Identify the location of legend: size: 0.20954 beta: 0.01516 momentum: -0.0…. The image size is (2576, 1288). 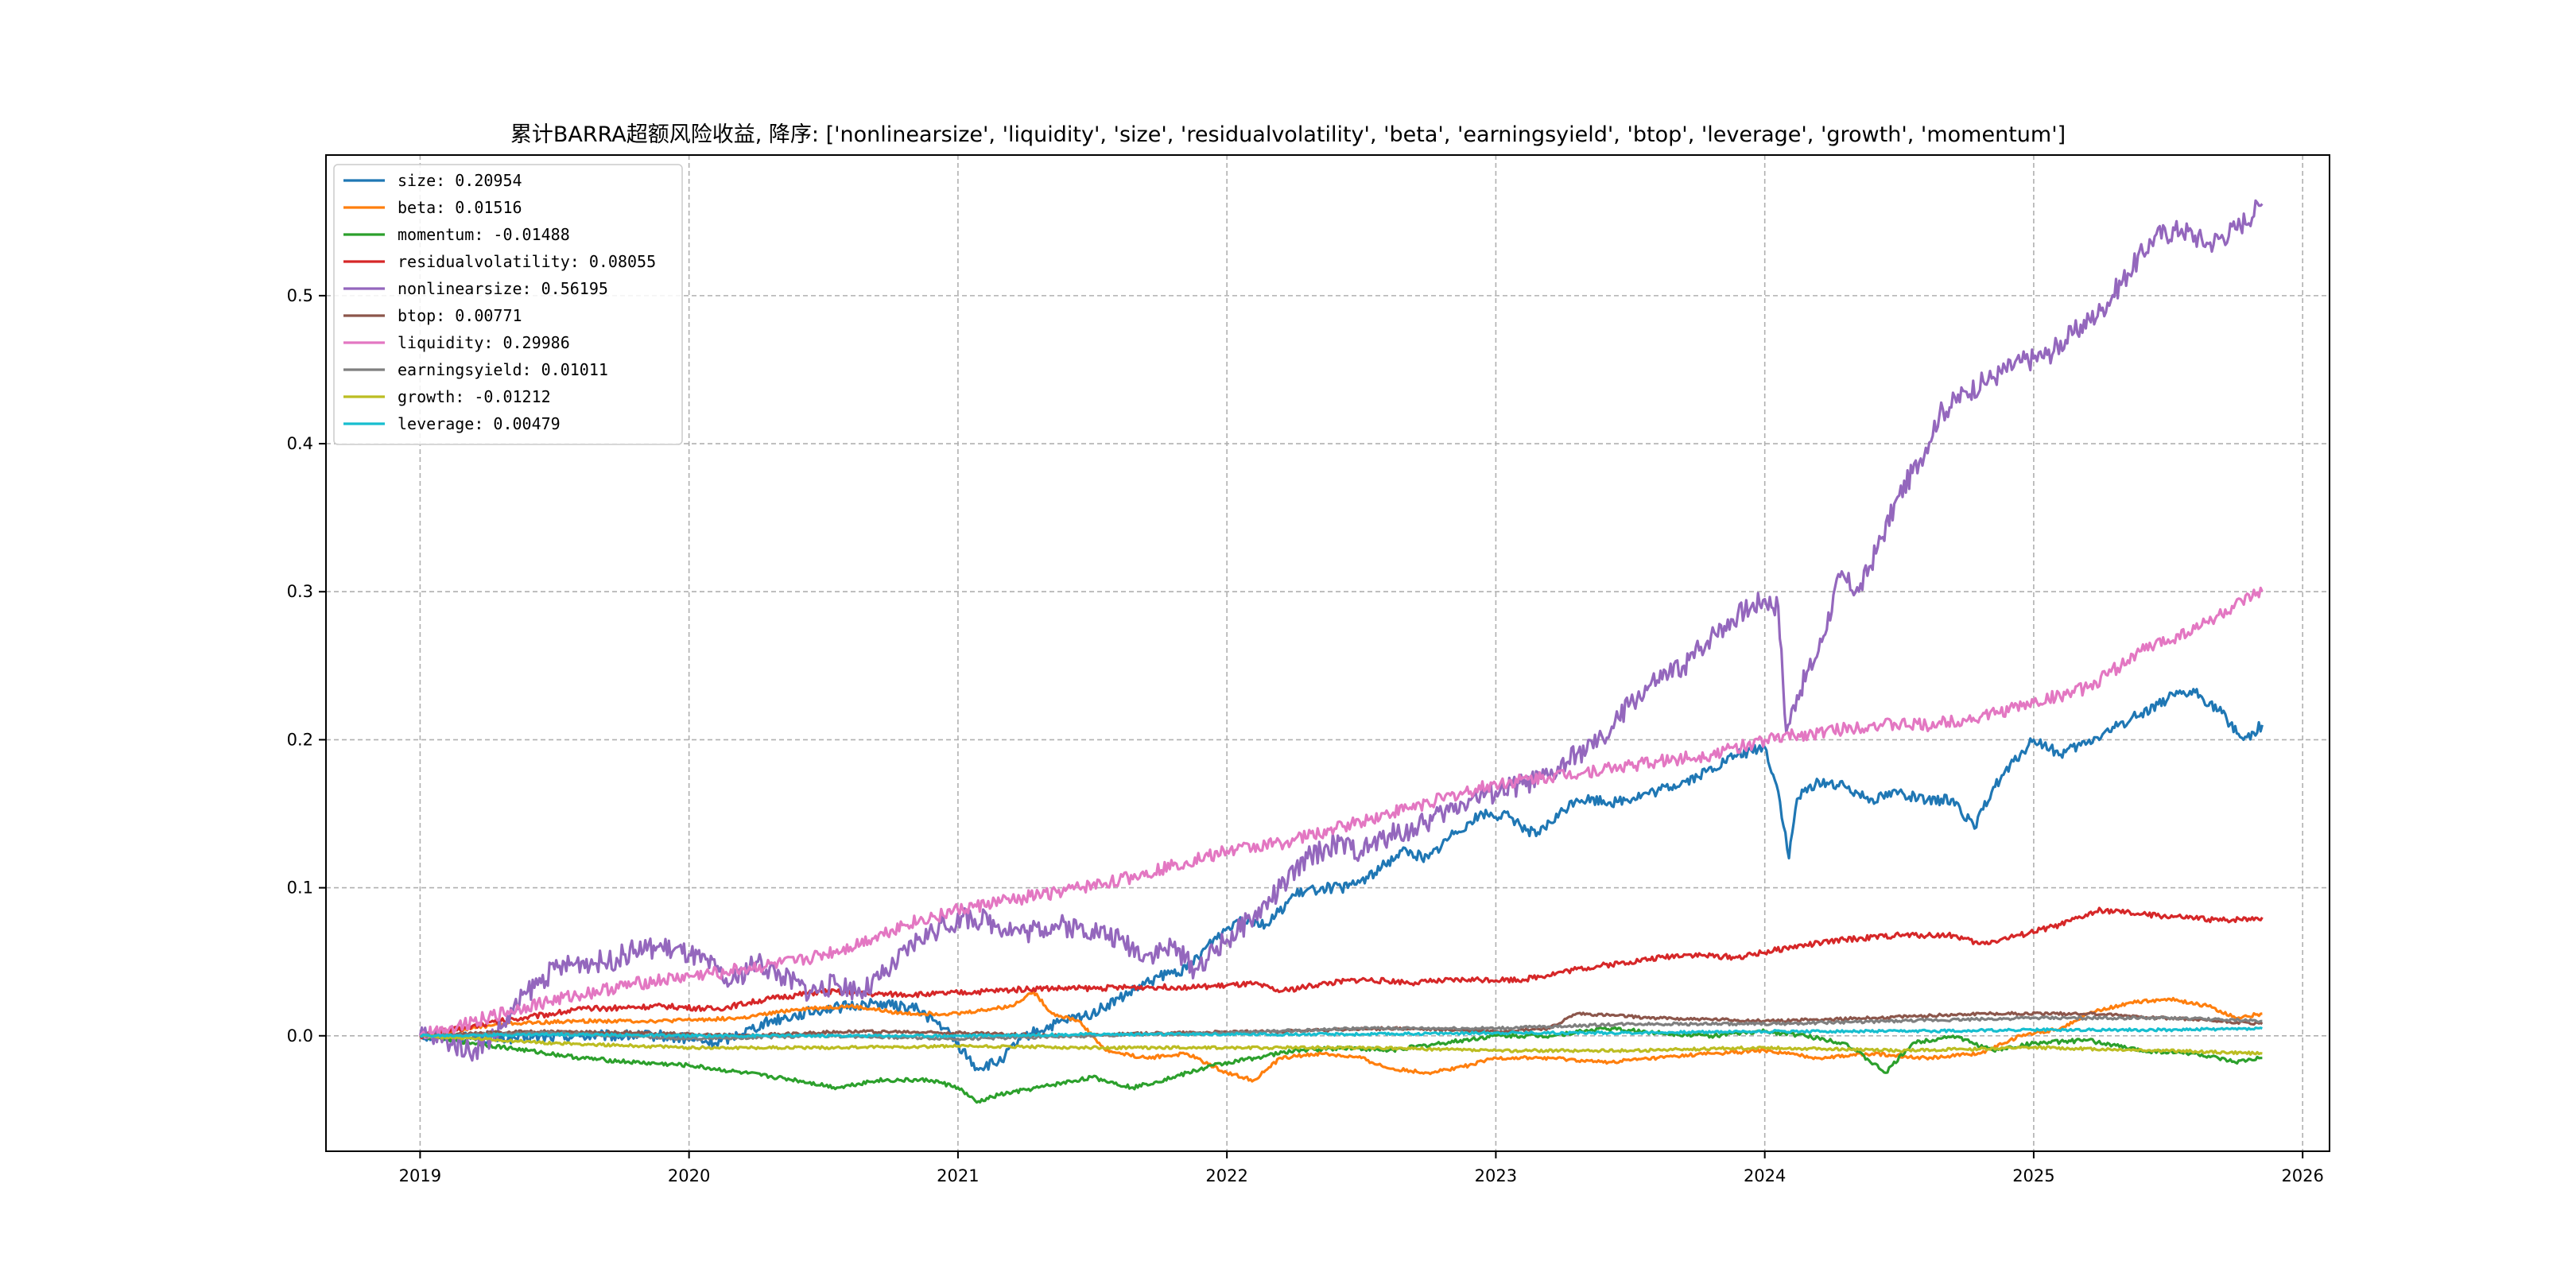
(508, 304).